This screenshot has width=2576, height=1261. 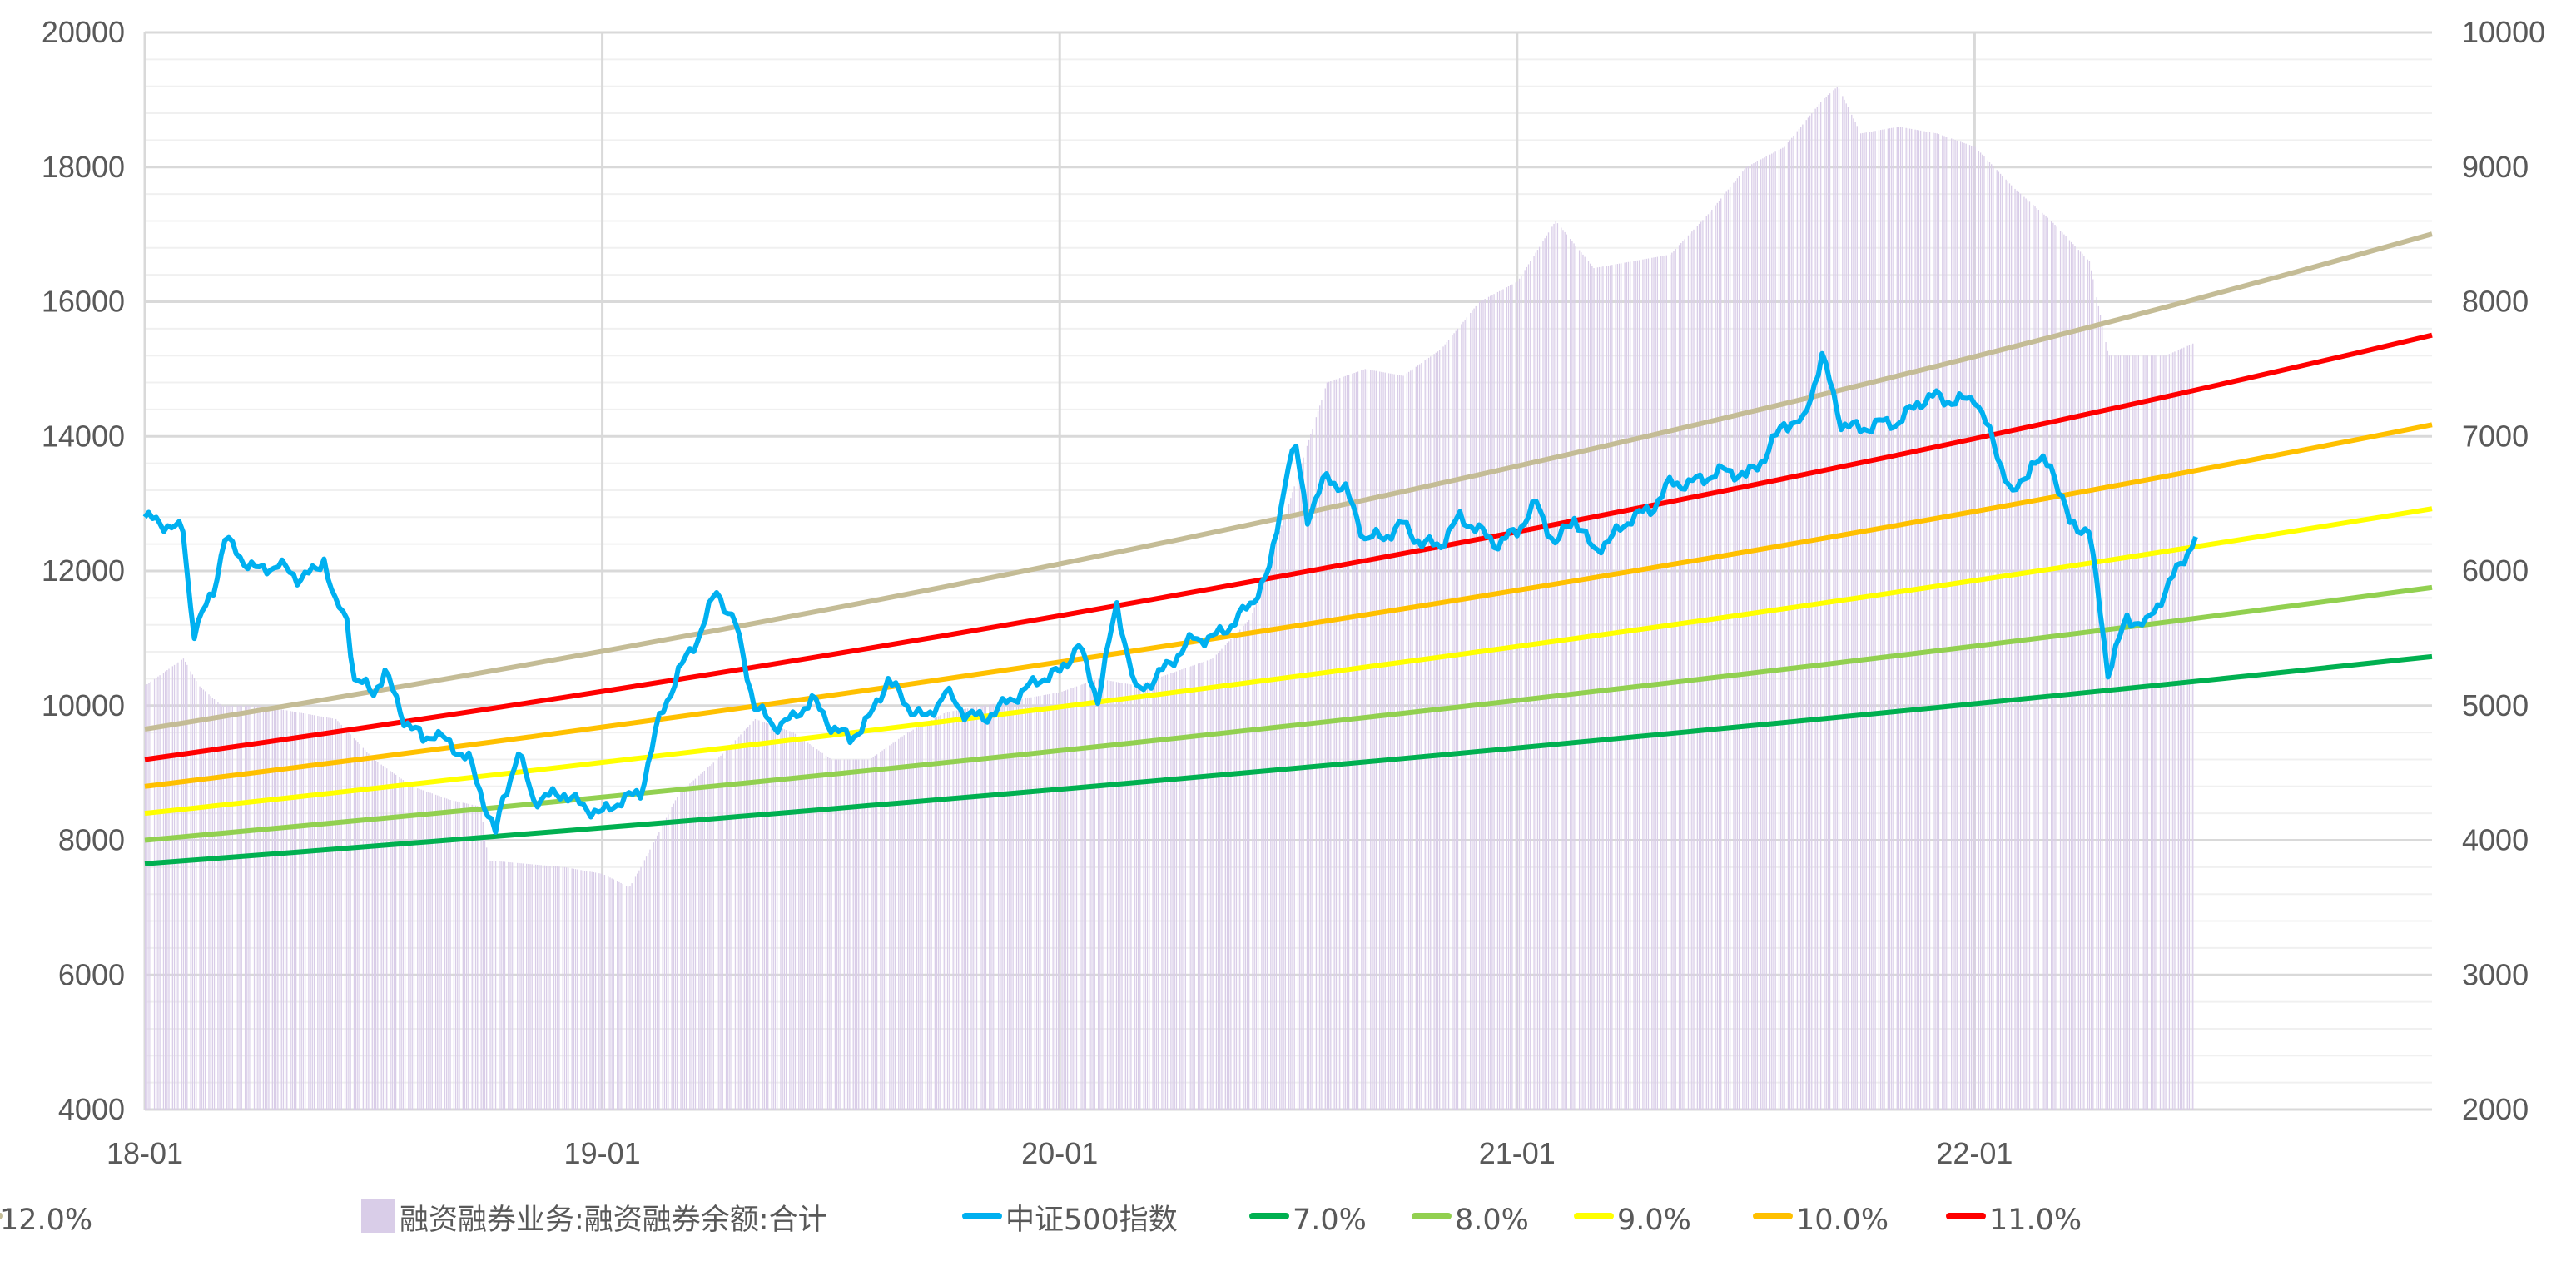 What do you see at coordinates (91, 974) in the screenshot?
I see `left-axis-tick-label: 6000` at bounding box center [91, 974].